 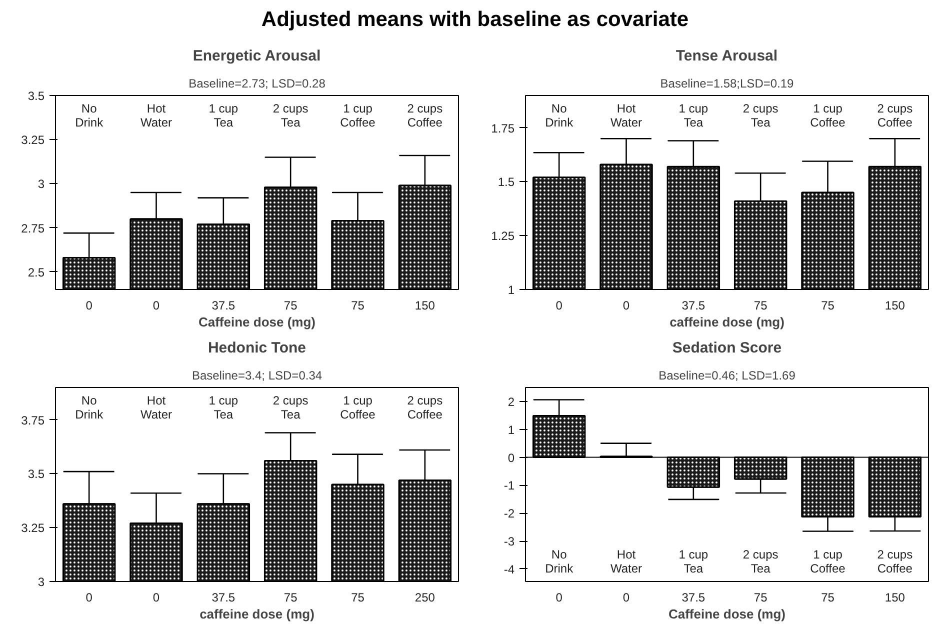 I want to click on y-tick-label: -1, so click(x=509, y=485).